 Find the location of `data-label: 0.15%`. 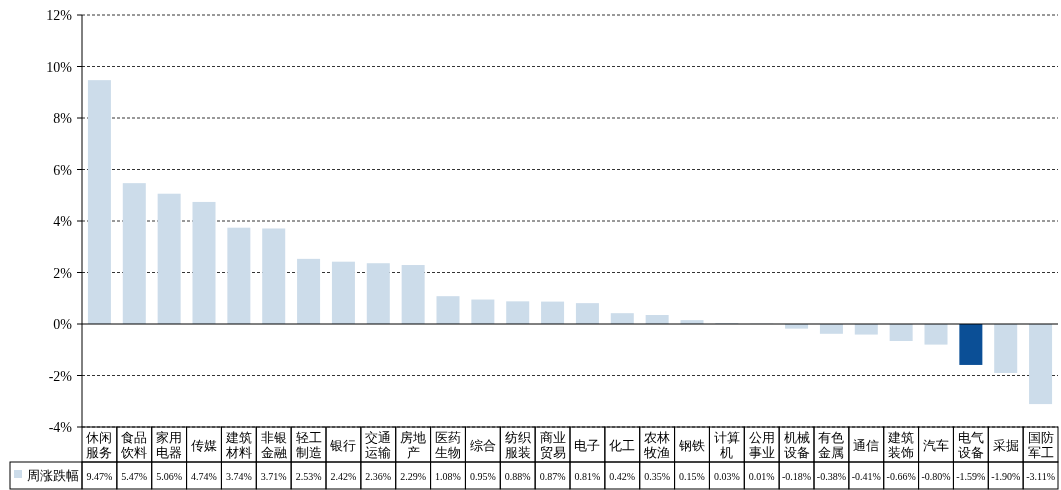

data-label: 0.15% is located at coordinates (692, 476).